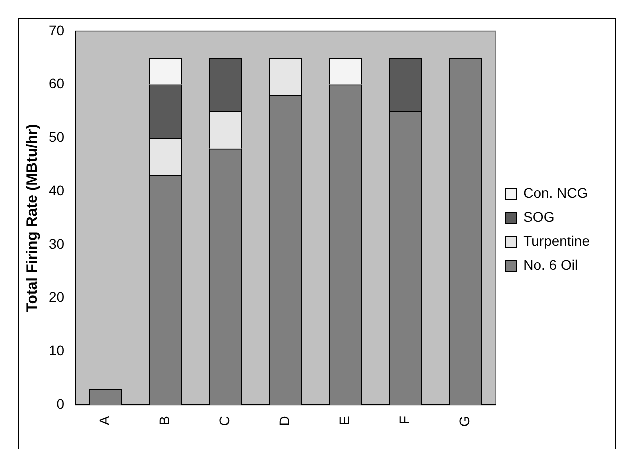 The image size is (635, 449). What do you see at coordinates (404, 420) in the screenshot?
I see `x-tick-label: F` at bounding box center [404, 420].